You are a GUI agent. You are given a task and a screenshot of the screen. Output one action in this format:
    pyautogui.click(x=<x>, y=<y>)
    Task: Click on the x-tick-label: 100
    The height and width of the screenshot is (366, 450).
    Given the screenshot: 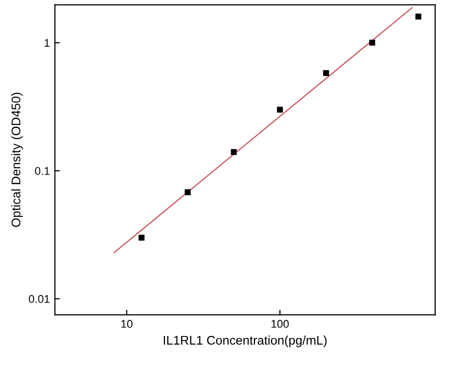 What is the action you would take?
    pyautogui.click(x=280, y=324)
    